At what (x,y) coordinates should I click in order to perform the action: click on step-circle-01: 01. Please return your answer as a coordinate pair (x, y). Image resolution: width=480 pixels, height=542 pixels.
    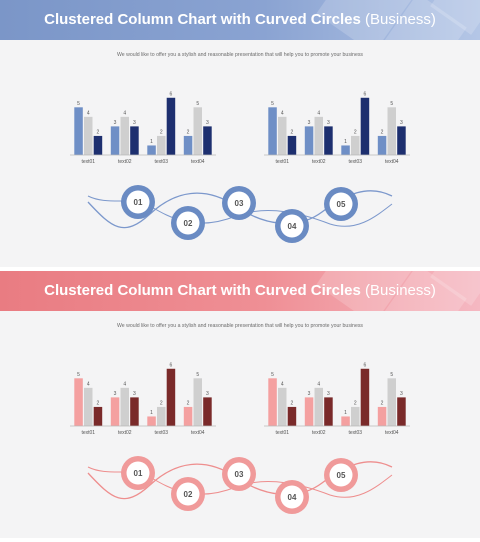
    Looking at the image, I should click on (138, 473).